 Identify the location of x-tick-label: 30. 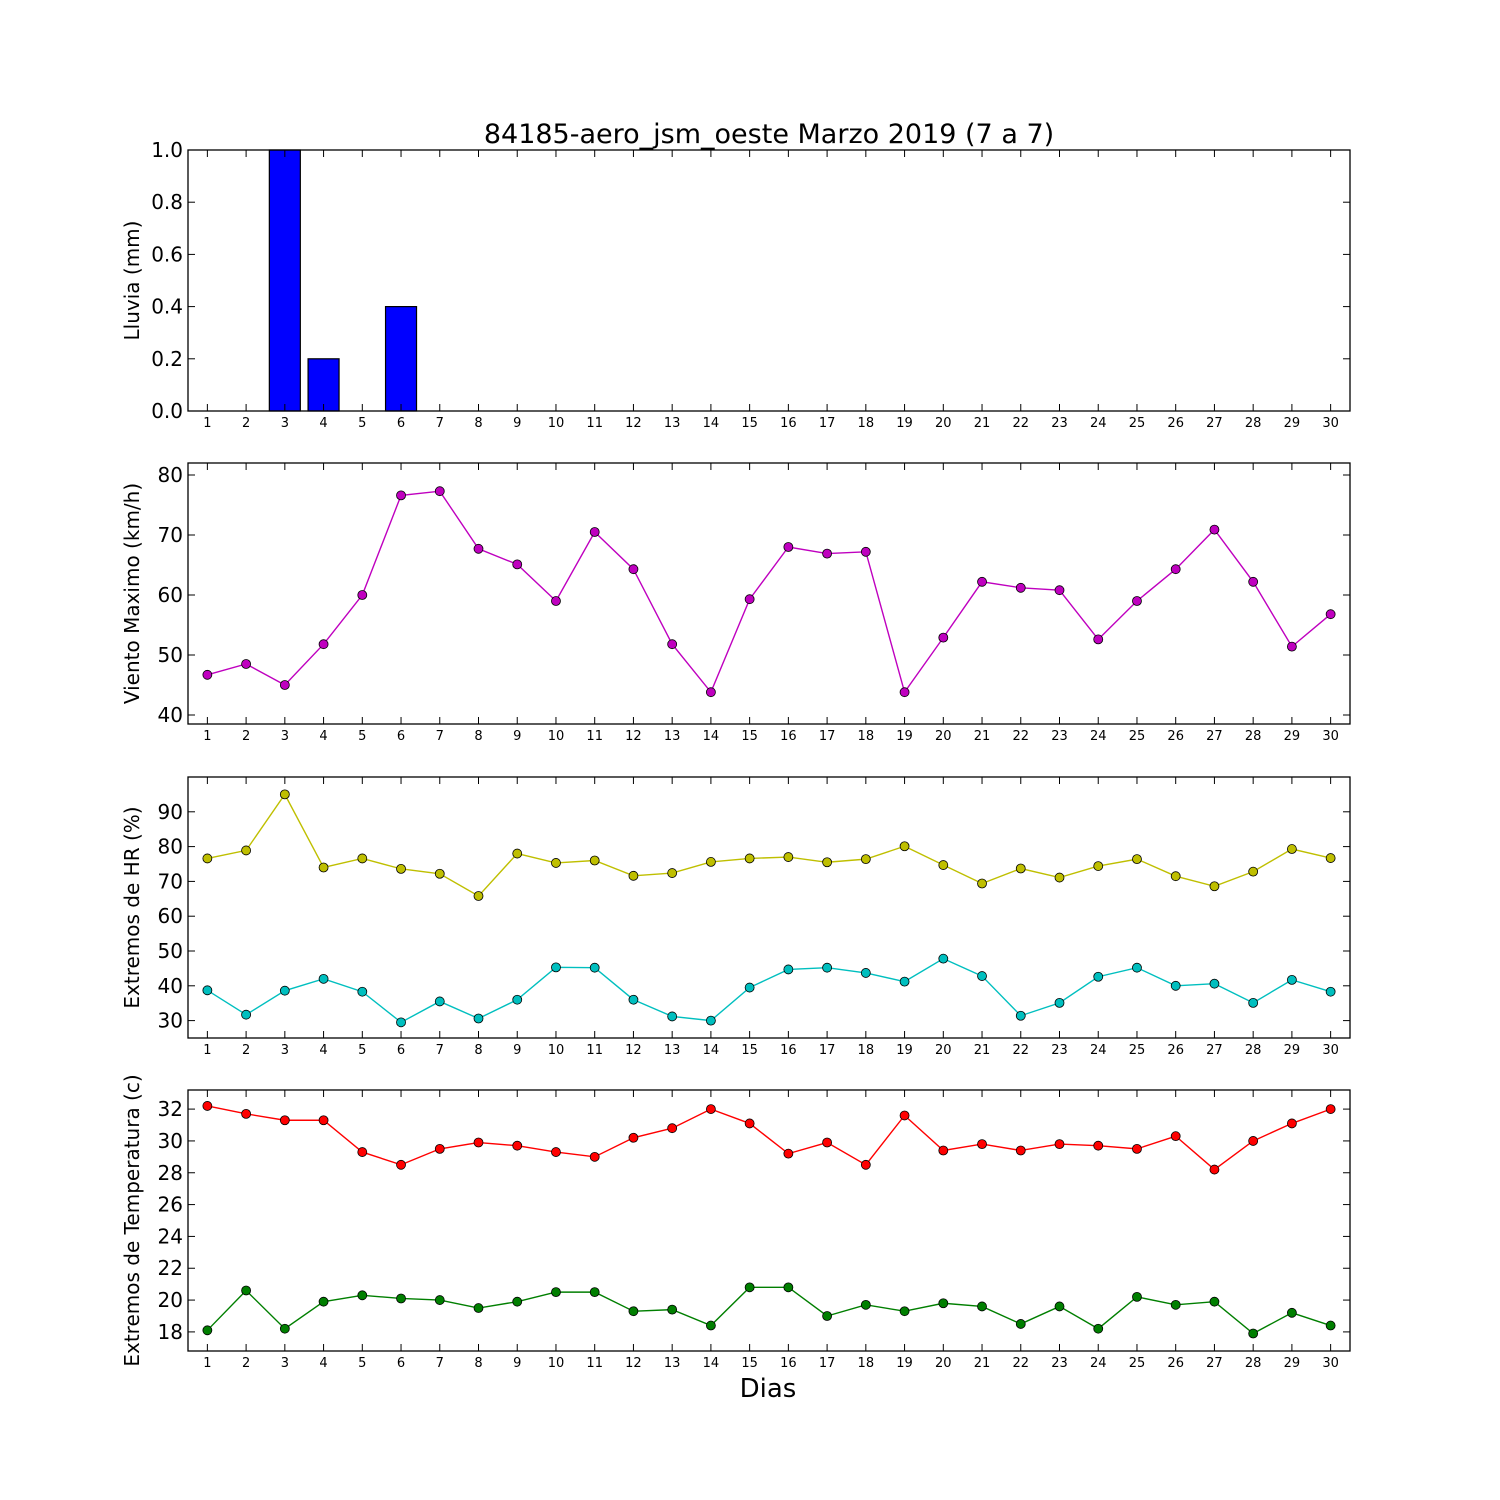
(1330, 1363).